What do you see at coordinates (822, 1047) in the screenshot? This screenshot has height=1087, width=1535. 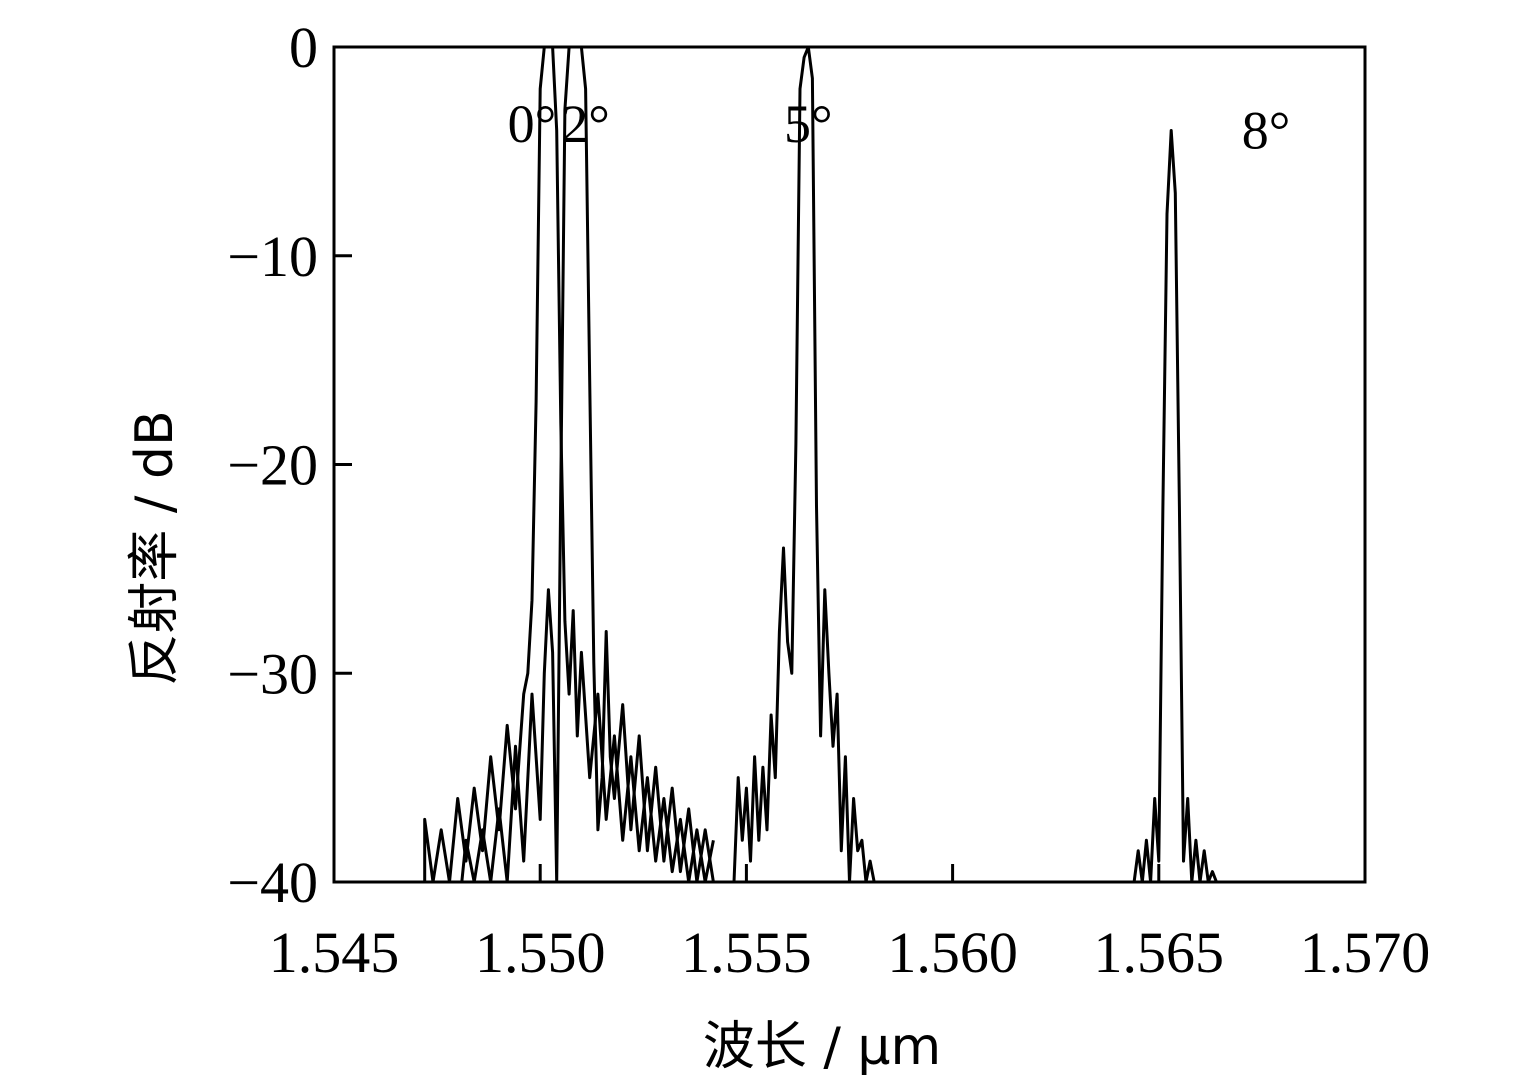 I see `x-axis-label: 波长 / μm` at bounding box center [822, 1047].